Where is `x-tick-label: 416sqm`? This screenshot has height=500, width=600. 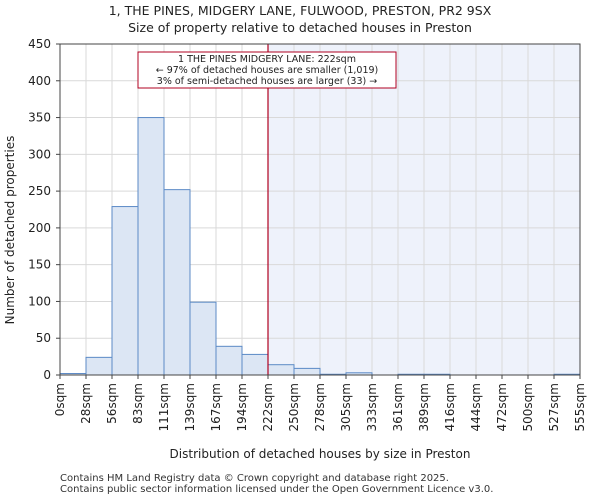
x-tick-label: 416sqm is located at coordinates (450, 407).